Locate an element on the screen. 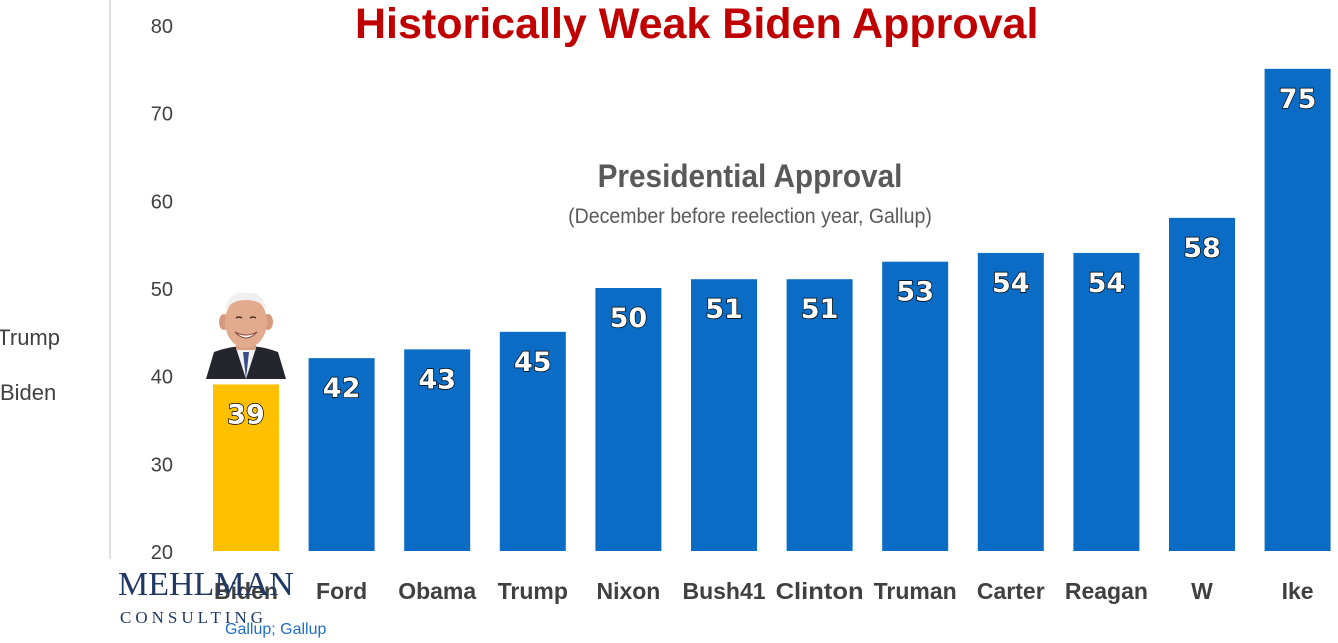 The width and height of the screenshot is (1338, 643). x-tick-label: Truman is located at coordinates (915, 591).